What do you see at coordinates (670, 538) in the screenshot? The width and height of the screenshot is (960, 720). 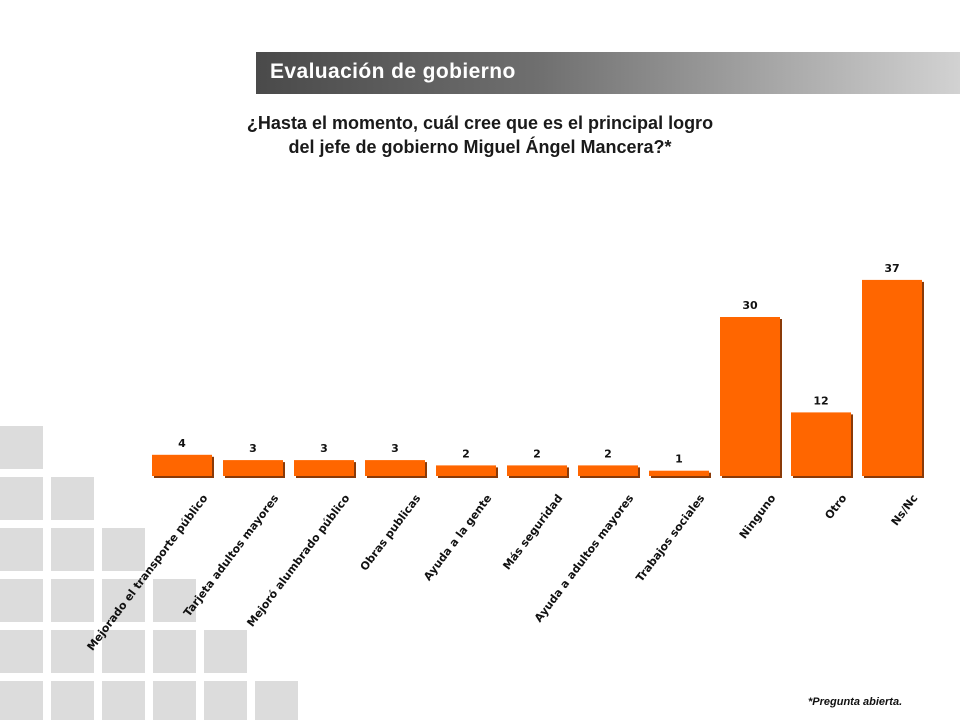 I see `category-label: Trabajos sociales` at bounding box center [670, 538].